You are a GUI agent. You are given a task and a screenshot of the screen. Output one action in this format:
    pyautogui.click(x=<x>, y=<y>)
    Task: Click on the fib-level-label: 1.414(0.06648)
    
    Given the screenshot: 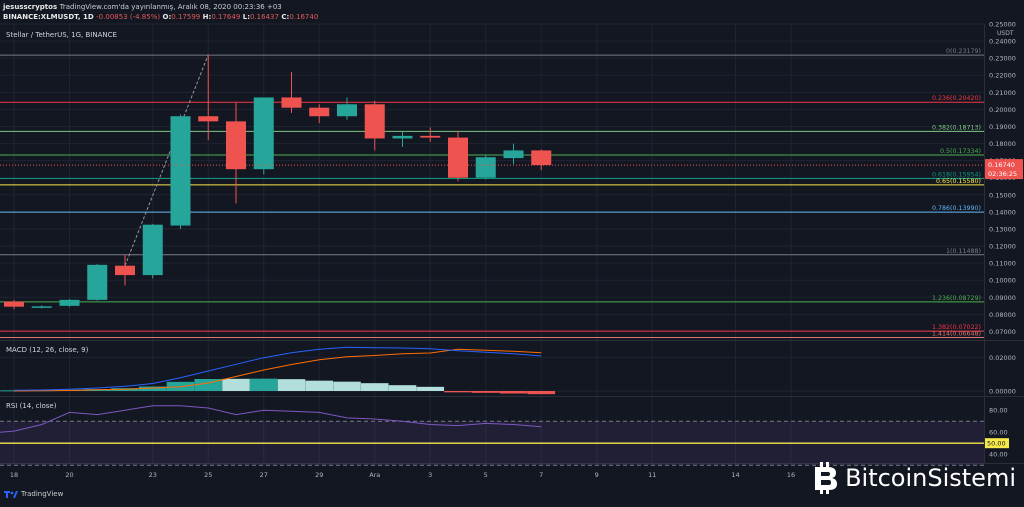 What is the action you would take?
    pyautogui.click(x=956, y=333)
    